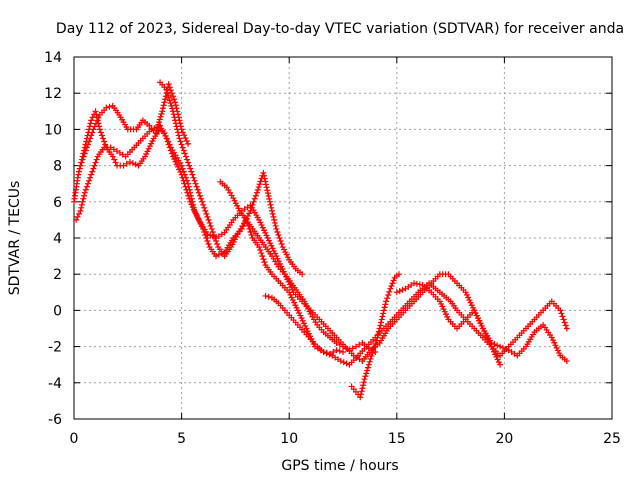 The image size is (640, 480). Describe the element at coordinates (53, 94) in the screenshot. I see `y-tick-label: 12` at that location.